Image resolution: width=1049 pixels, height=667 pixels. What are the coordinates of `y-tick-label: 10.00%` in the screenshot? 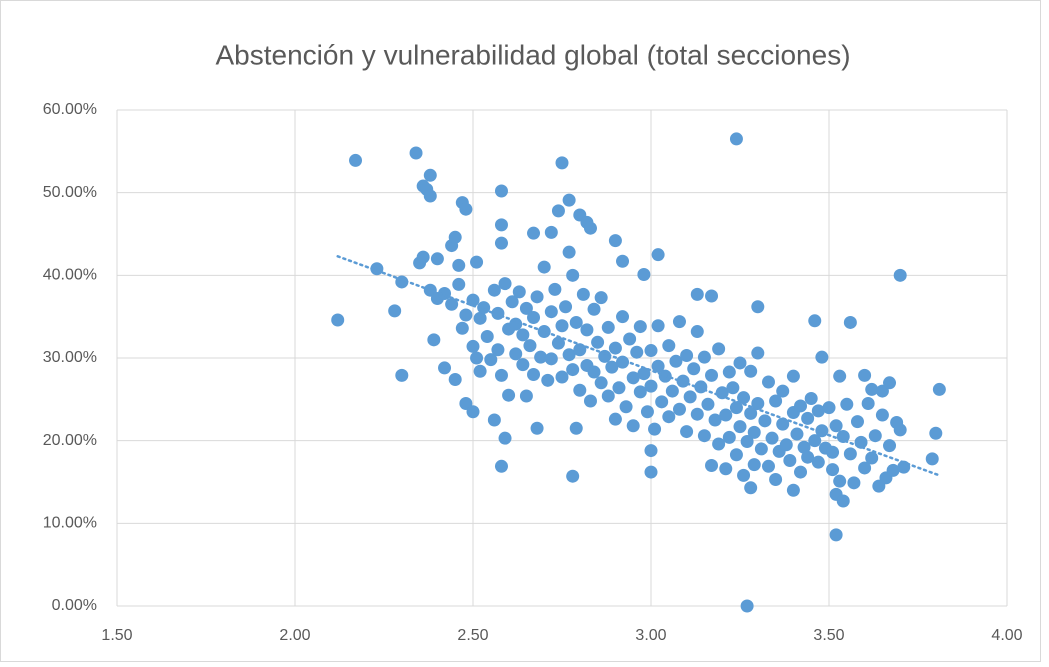 It's located at (70, 523).